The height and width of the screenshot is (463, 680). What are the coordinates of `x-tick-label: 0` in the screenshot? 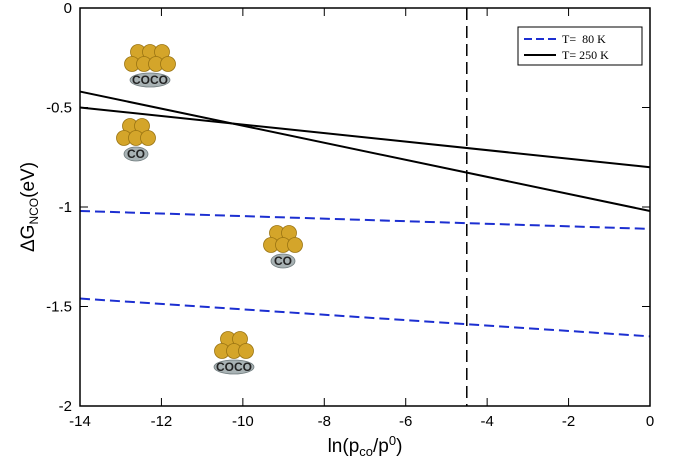 It's located at (650, 421).